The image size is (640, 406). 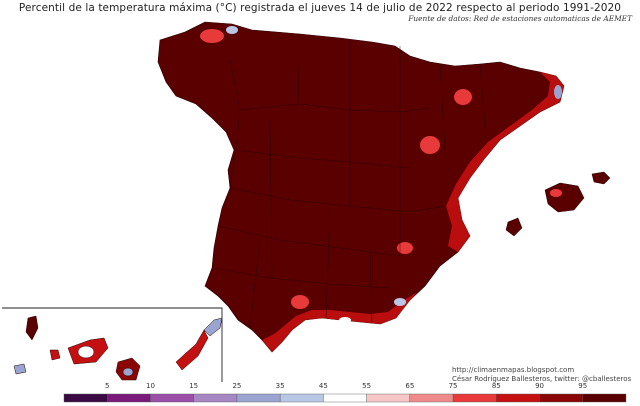 What do you see at coordinates (513, 370) in the screenshot?
I see `credits-url: http://climaenmapas.blogspot.com` at bounding box center [513, 370].